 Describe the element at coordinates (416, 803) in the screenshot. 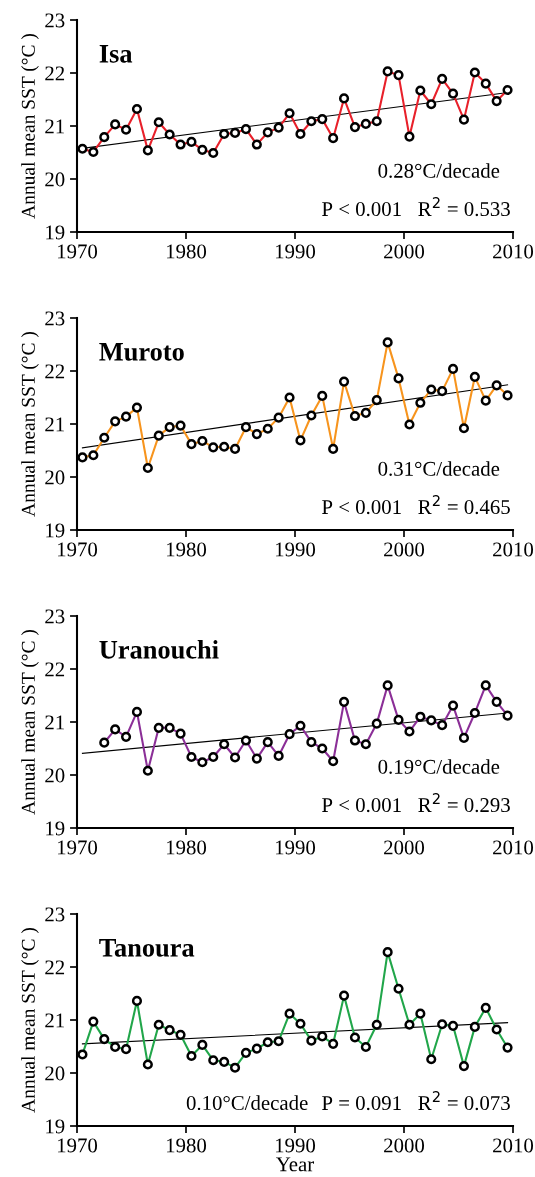

I see `annotation: P < 0.001 R$^{2}$ = 0.293` at that location.